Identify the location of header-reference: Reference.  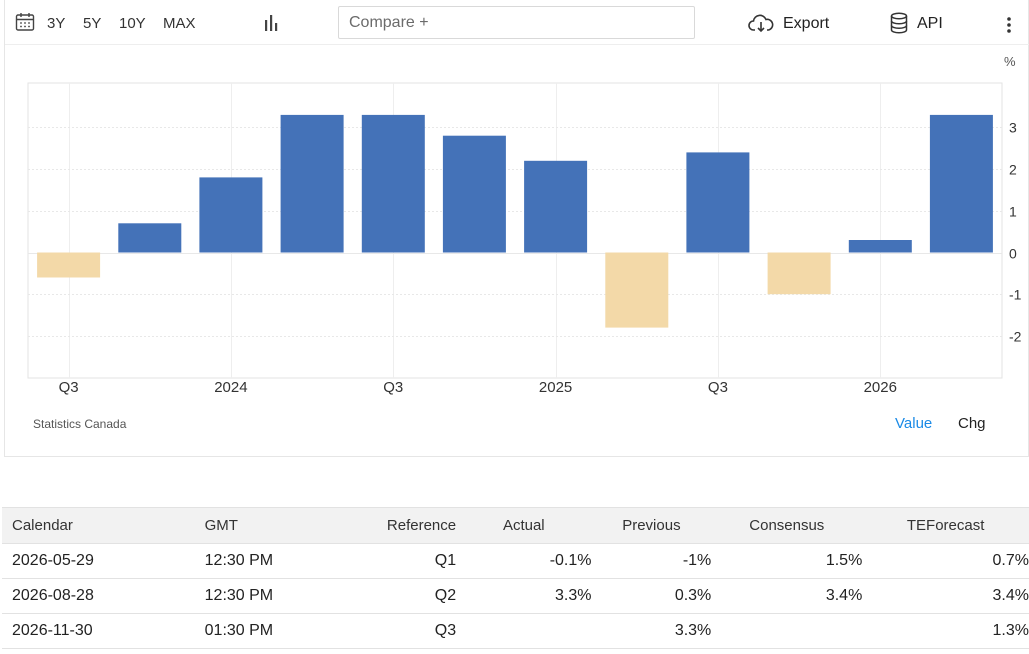
(396, 525).